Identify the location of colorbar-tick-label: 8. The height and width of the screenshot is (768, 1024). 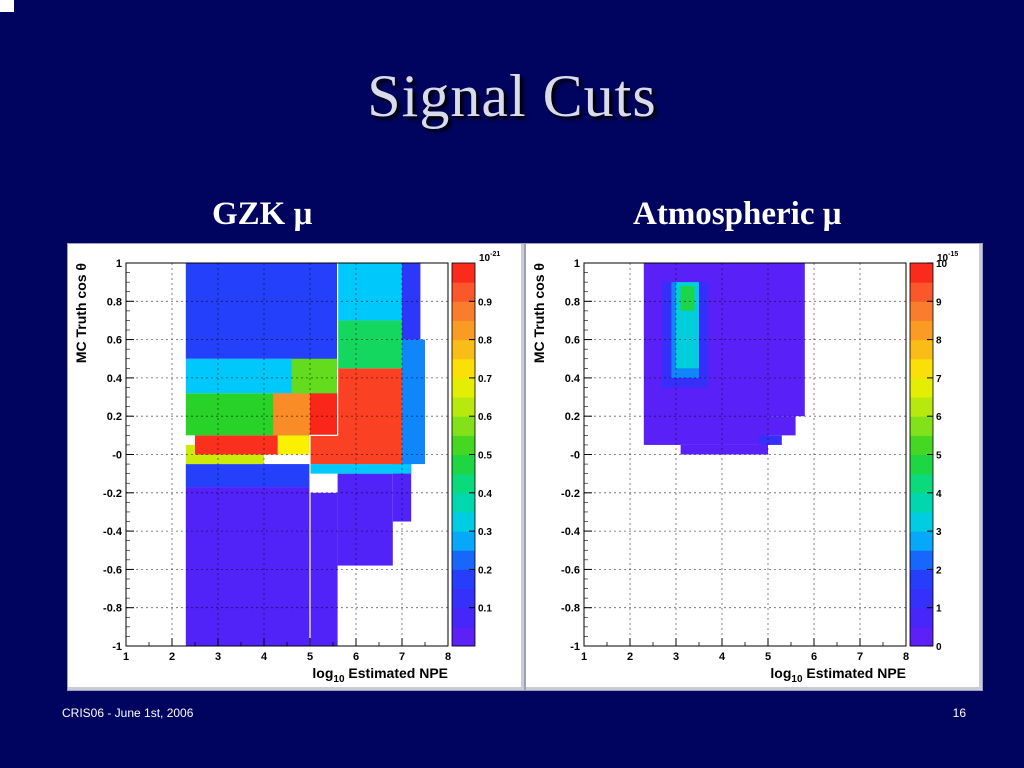
(939, 341).